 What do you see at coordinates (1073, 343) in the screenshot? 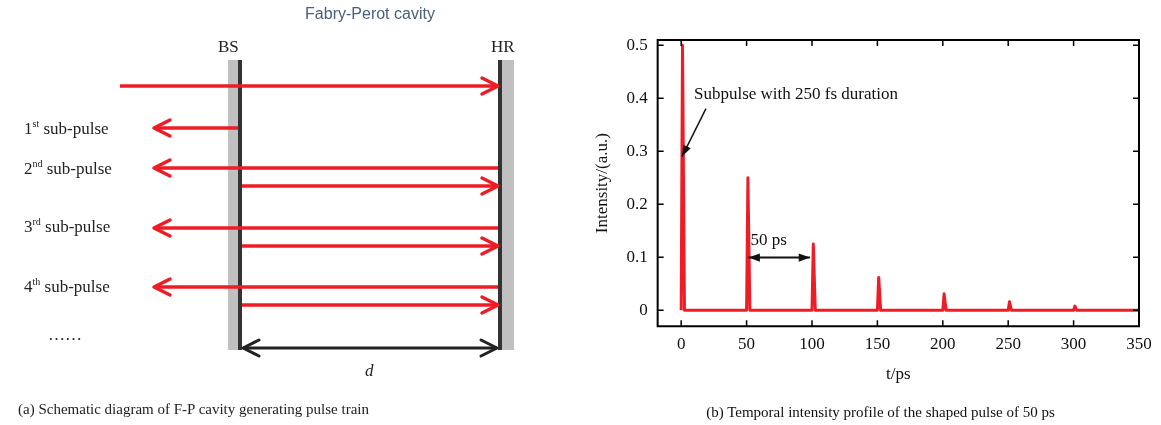
I see `x-tick-label: 300` at bounding box center [1073, 343].